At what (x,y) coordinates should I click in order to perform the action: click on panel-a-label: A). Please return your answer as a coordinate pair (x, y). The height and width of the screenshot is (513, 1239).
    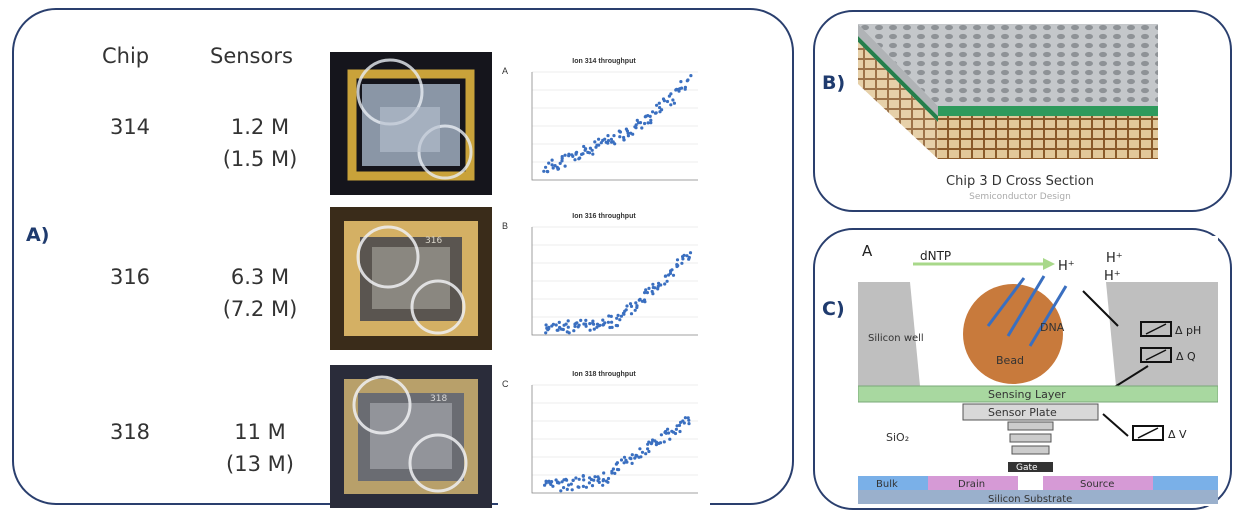
    Looking at the image, I should click on (38, 235).